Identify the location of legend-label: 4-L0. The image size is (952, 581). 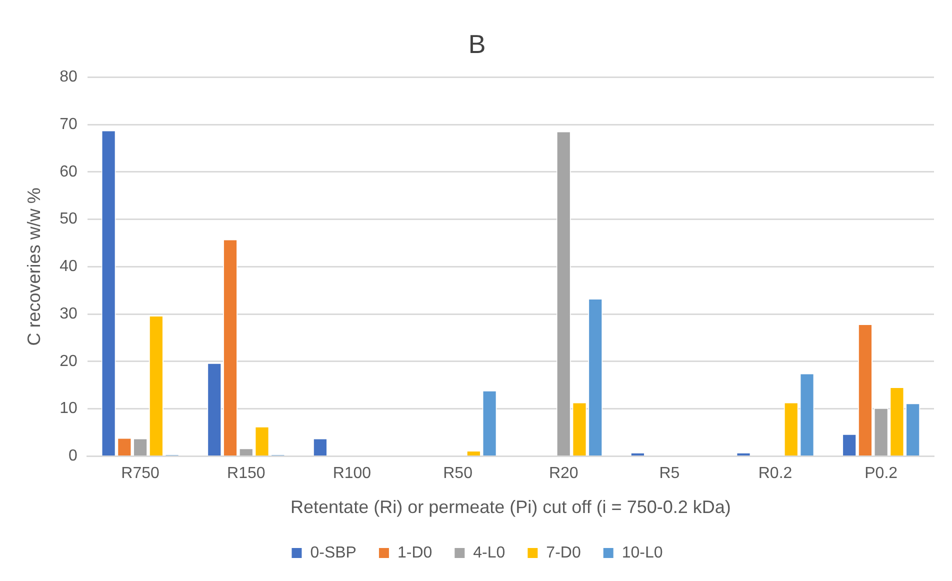
(489, 553).